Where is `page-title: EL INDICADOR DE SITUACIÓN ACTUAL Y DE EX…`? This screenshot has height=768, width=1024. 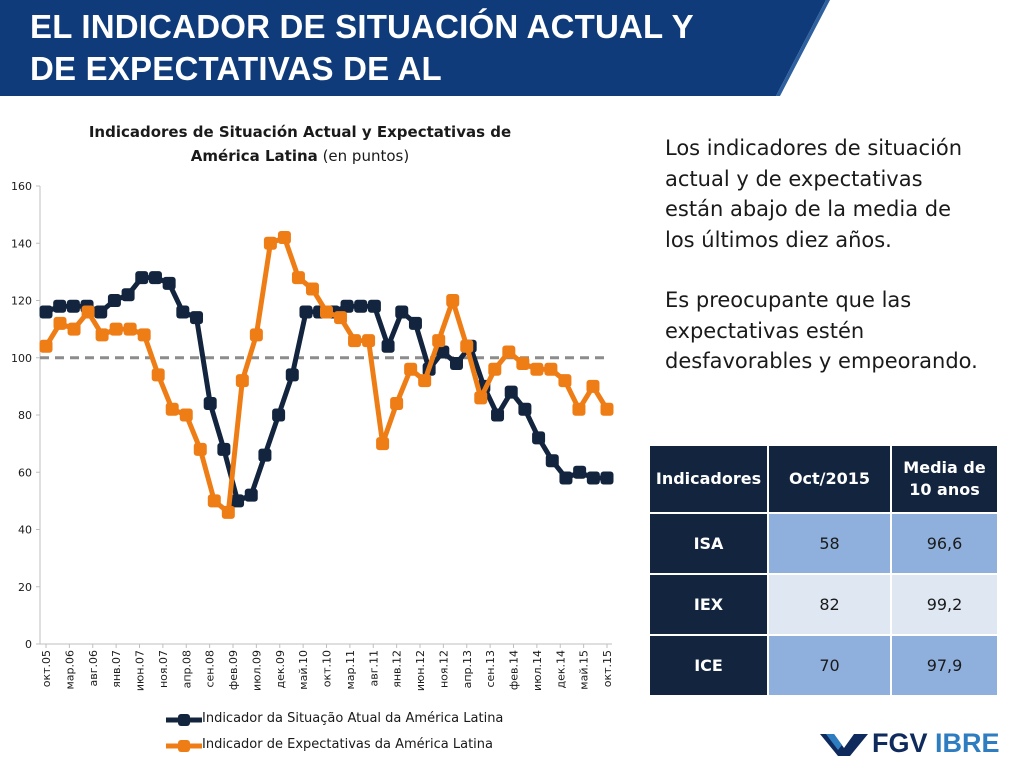 page-title: EL INDICADOR DE SITUACIÓN ACTUAL Y DE EX… is located at coordinates (410, 48).